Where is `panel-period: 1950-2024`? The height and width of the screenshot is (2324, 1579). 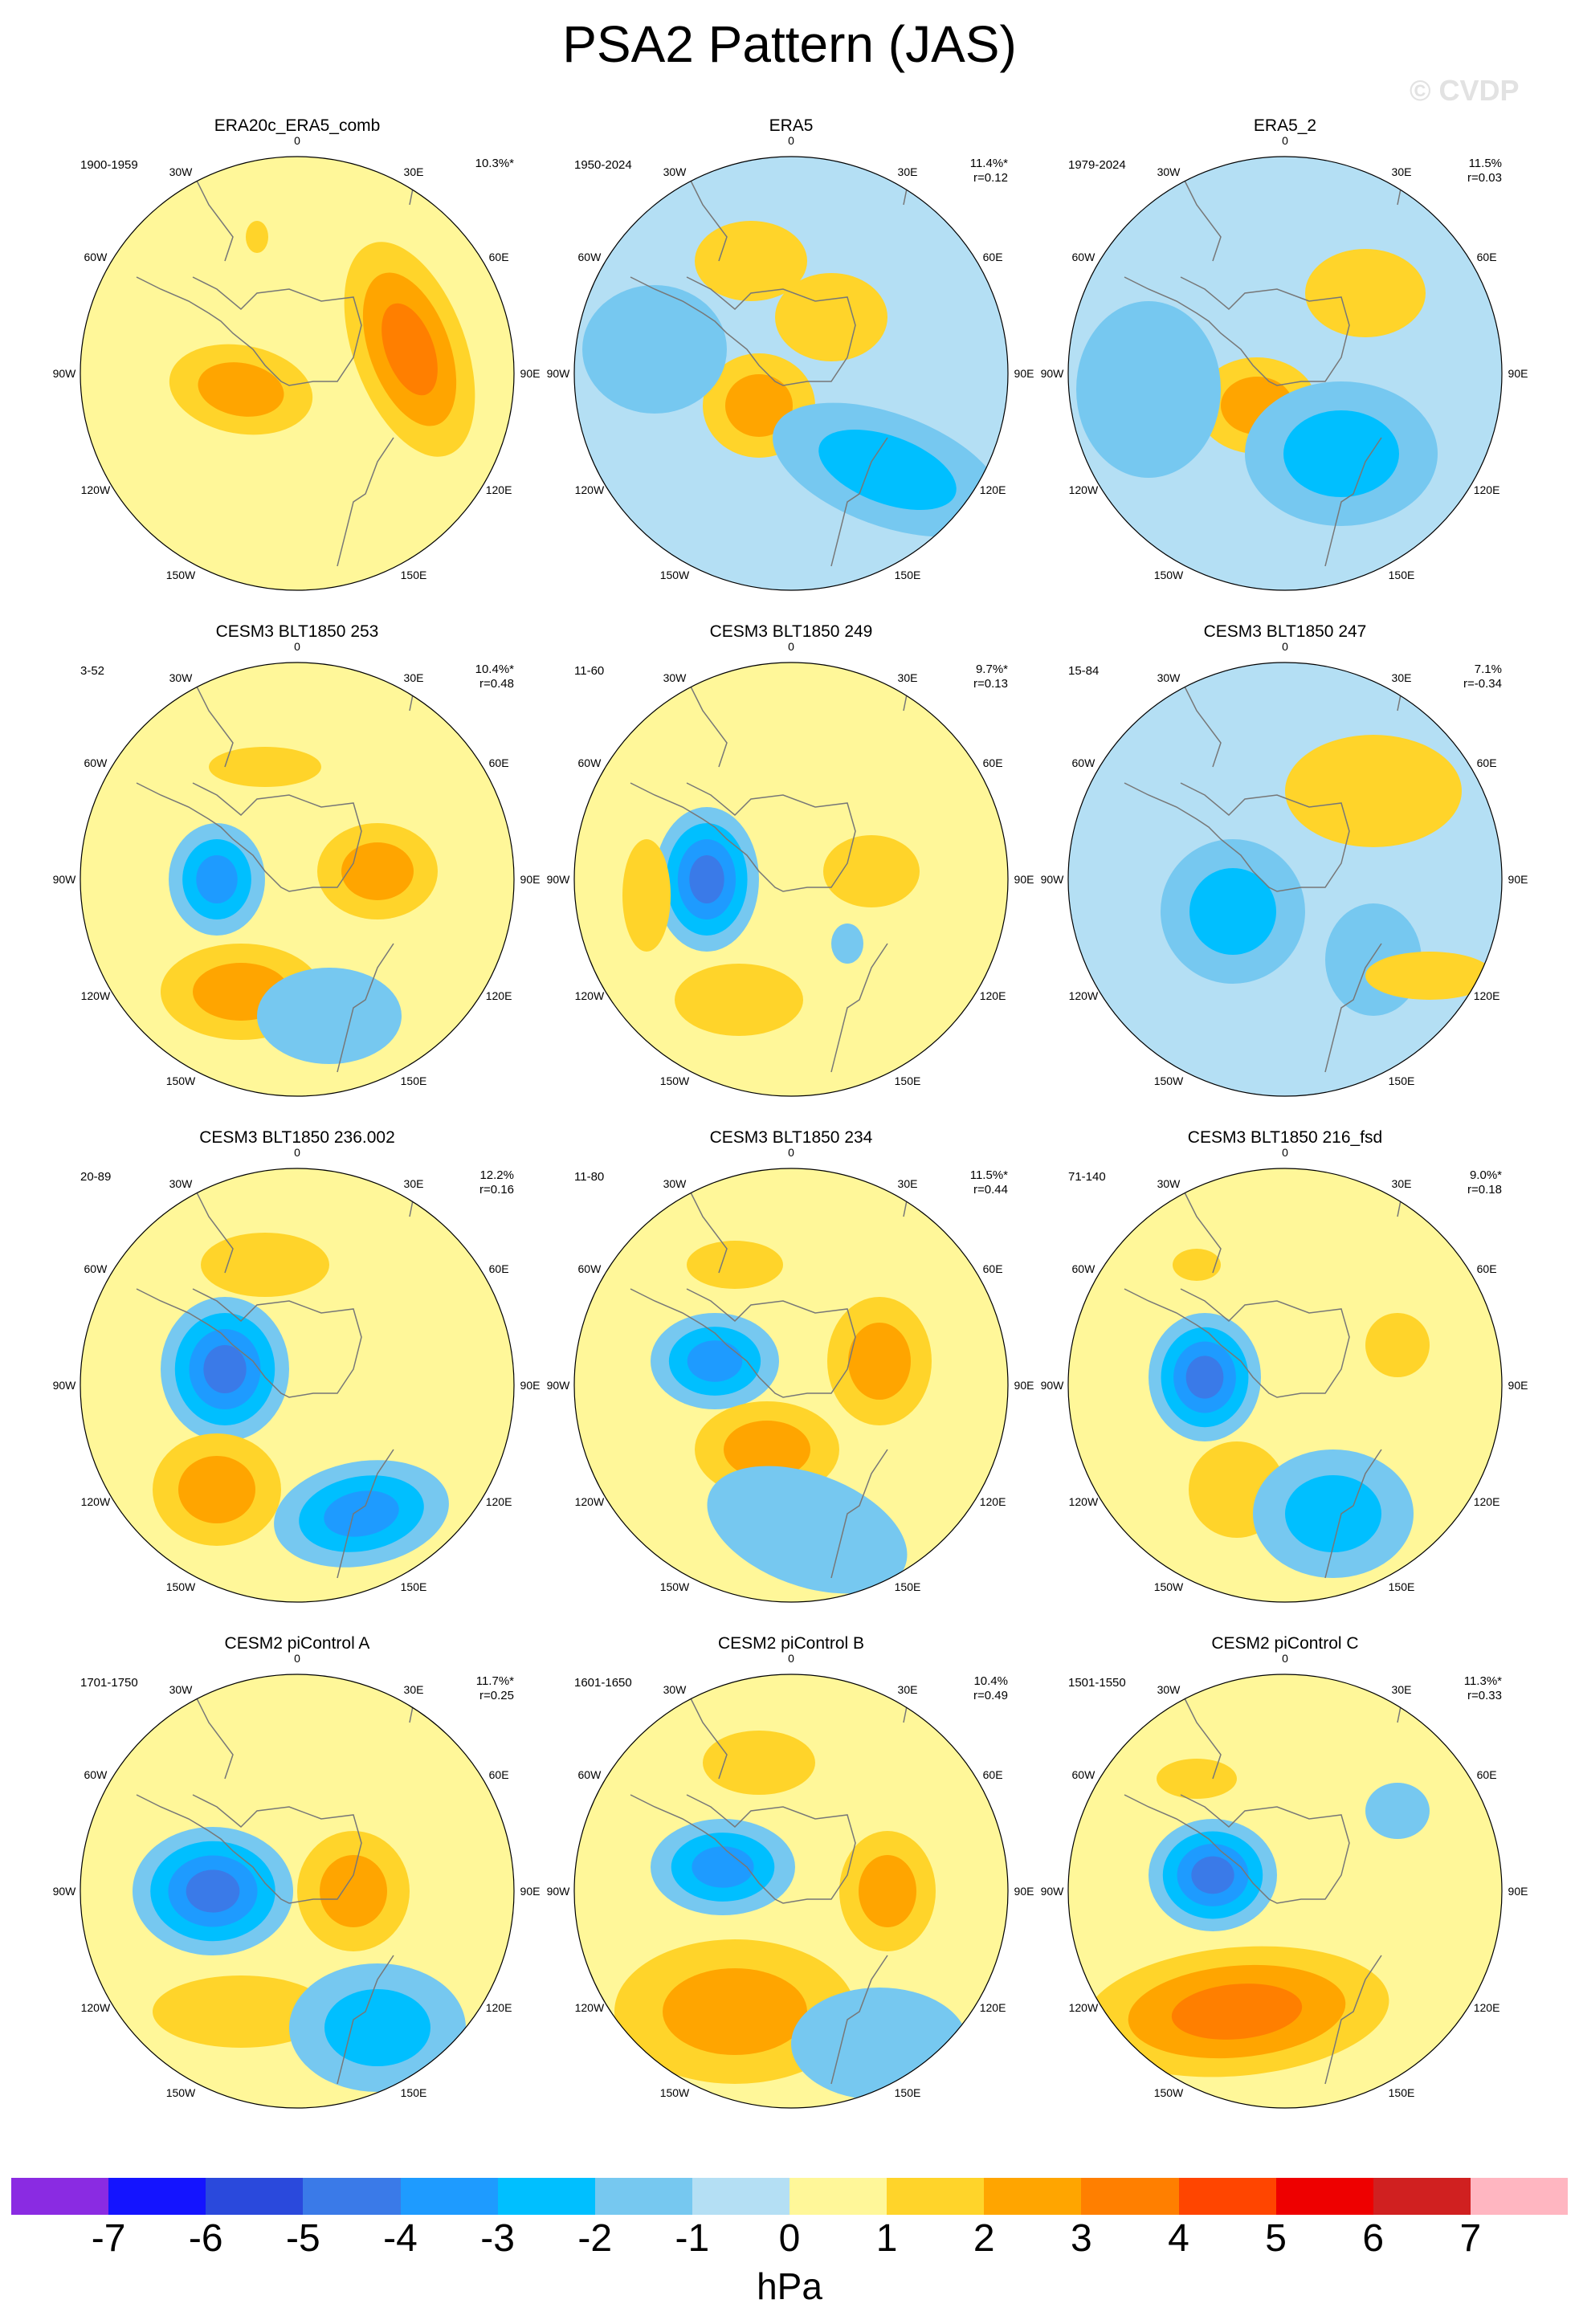 panel-period: 1950-2024 is located at coordinates (603, 165).